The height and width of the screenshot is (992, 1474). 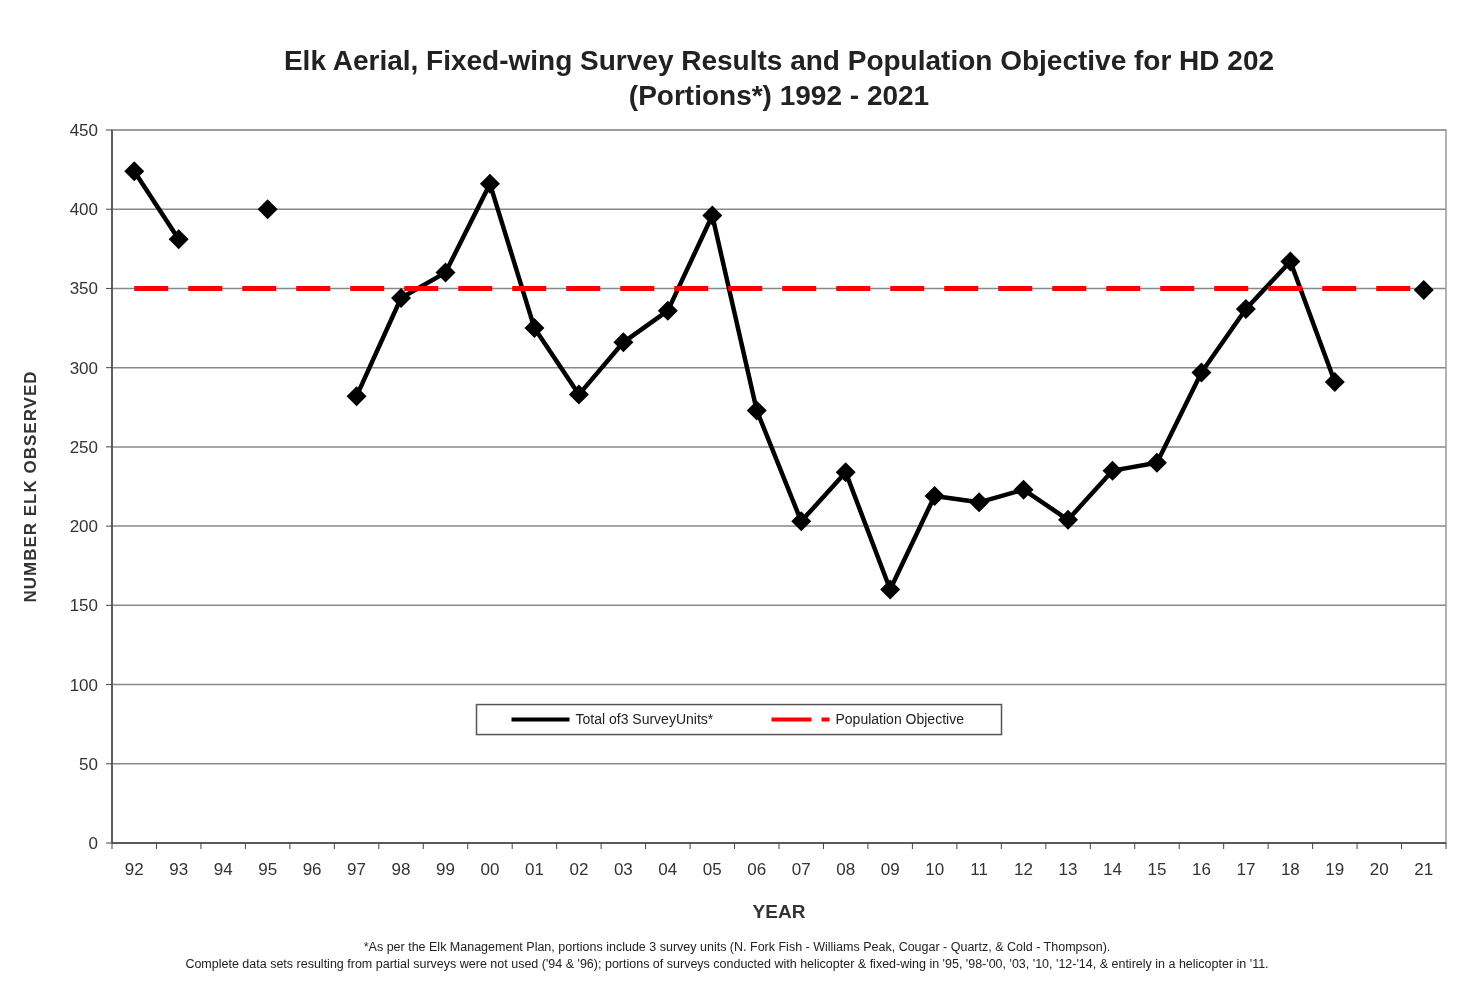 What do you see at coordinates (979, 869) in the screenshot?
I see `x-tick-label: 11` at bounding box center [979, 869].